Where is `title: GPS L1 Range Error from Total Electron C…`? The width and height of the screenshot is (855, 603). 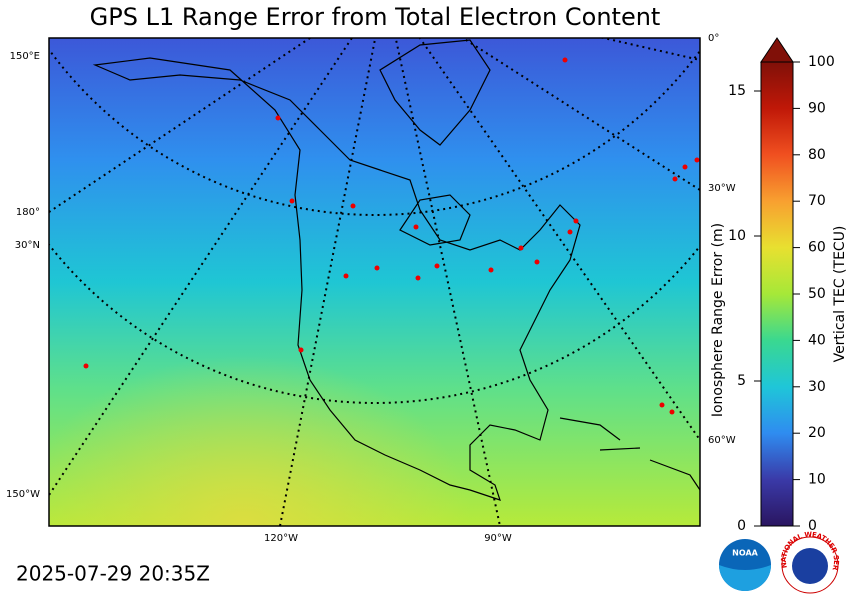
title: GPS L1 Range Error from Total Electron C… is located at coordinates (375, 17).